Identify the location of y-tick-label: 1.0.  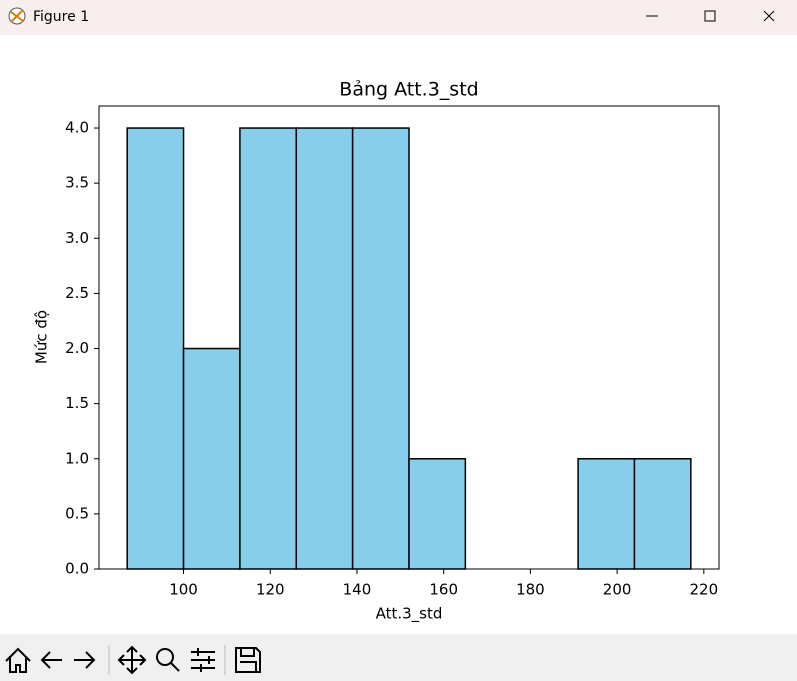
(77, 458).